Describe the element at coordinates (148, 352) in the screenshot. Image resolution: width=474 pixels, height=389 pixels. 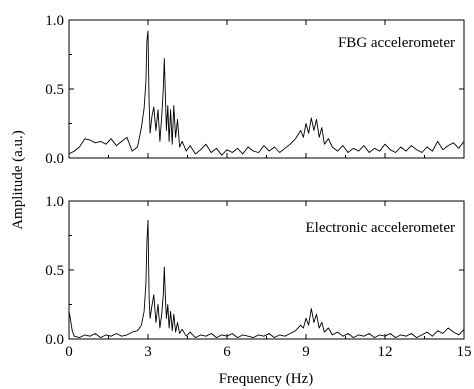
I see `x-tick-label: 3` at that location.